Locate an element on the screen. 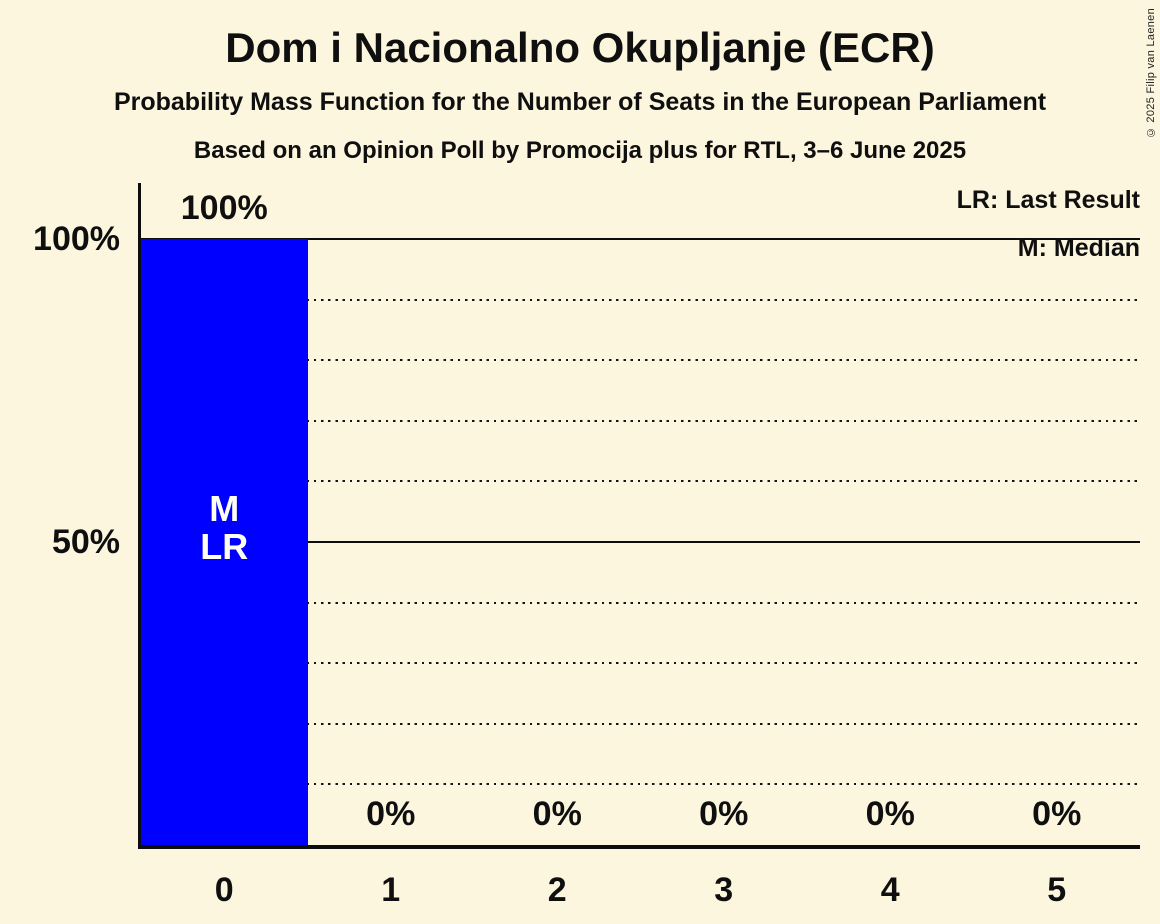 The height and width of the screenshot is (924, 1160). value-label-seats-4: 0% is located at coordinates (890, 814).